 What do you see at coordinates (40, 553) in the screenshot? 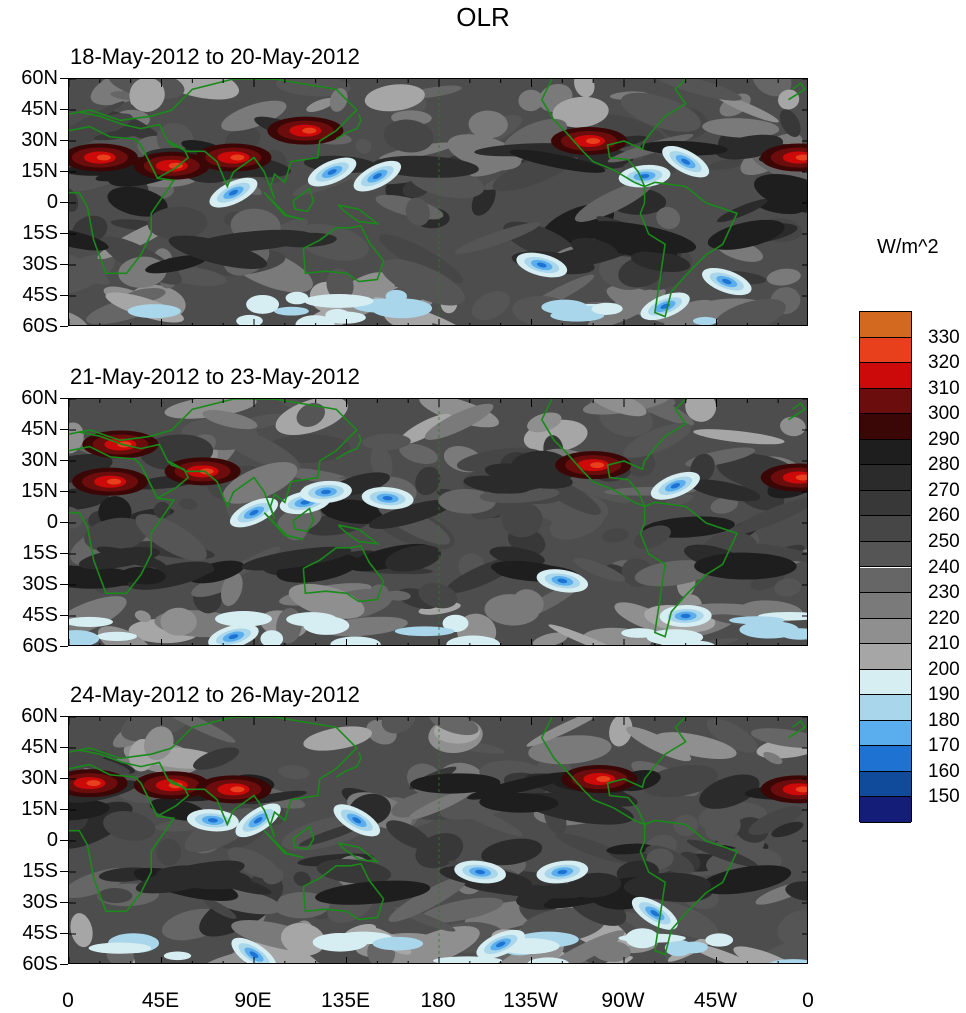
I see `lat-label: 15S` at bounding box center [40, 553].